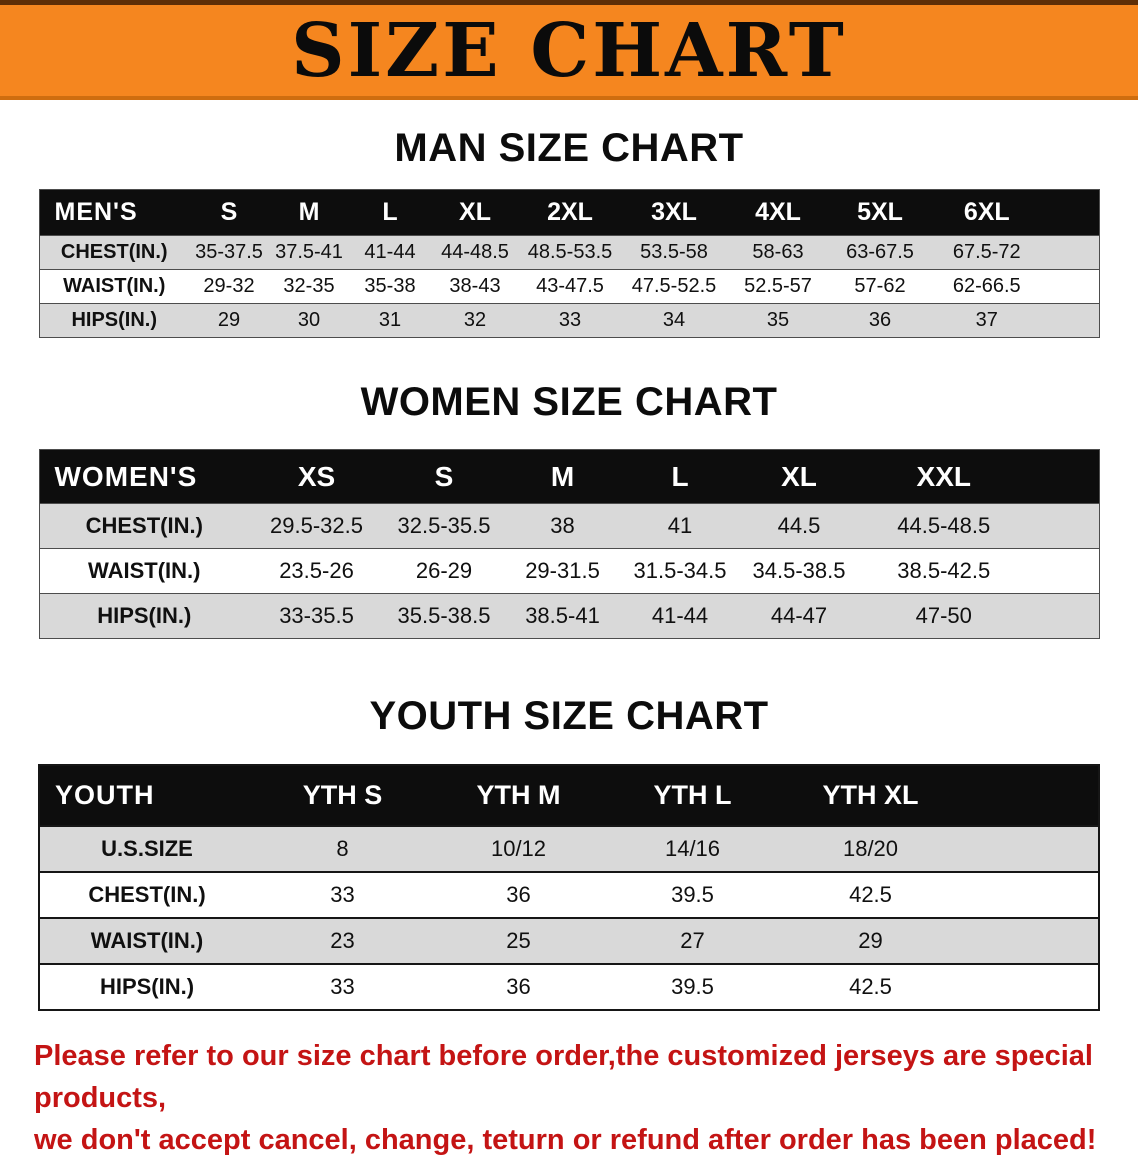  I want to click on size-cell: 47-50, so click(943, 615).